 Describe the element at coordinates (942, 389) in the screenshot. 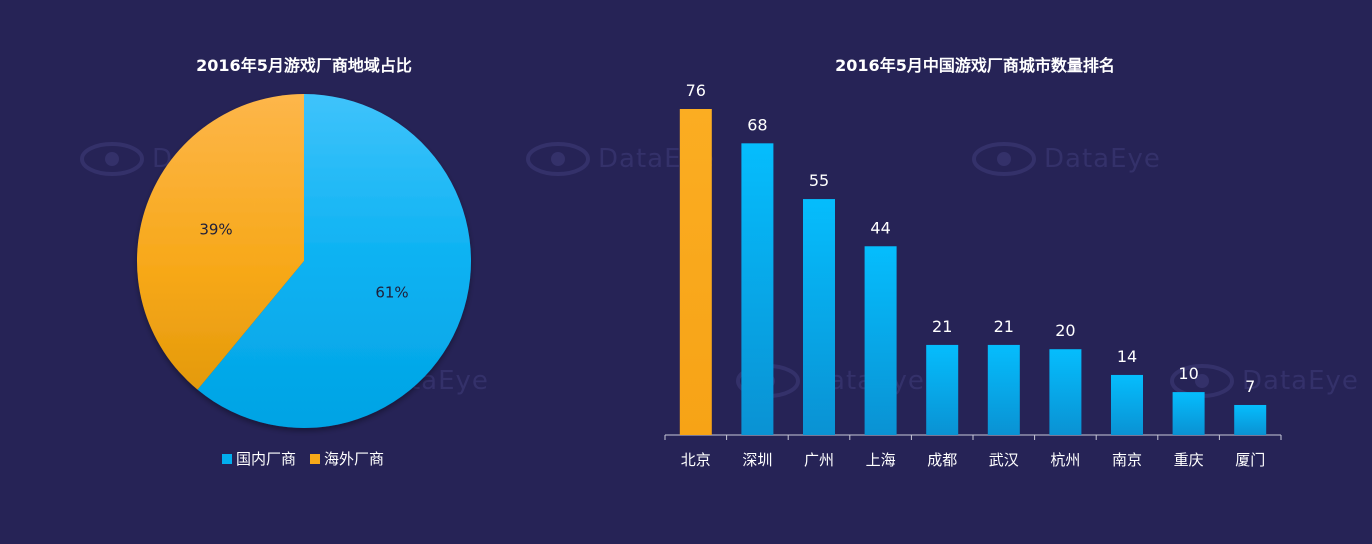

I see `bar-成都` at that location.